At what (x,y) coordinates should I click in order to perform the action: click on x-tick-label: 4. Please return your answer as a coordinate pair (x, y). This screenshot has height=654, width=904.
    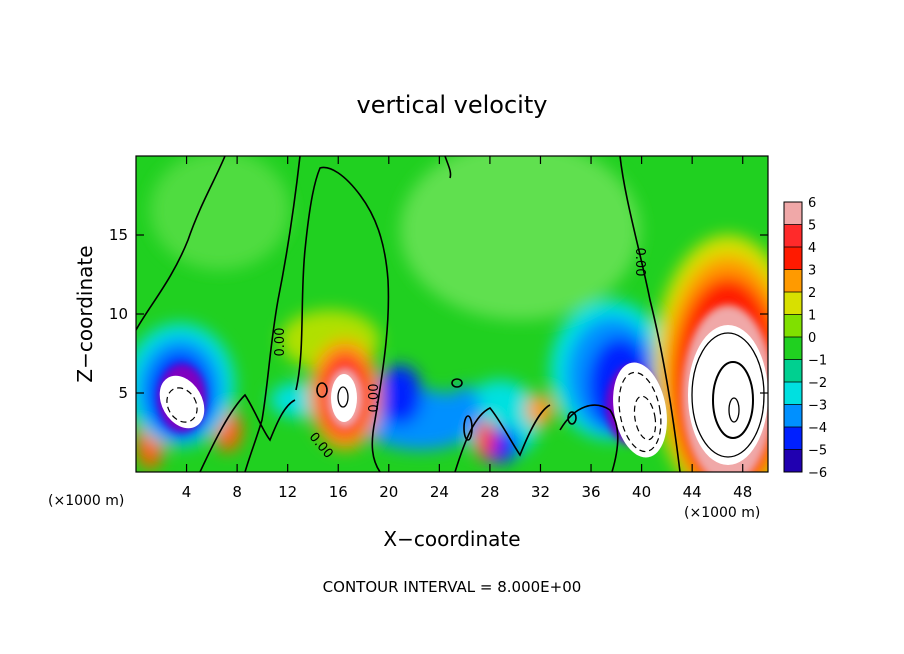
    Looking at the image, I should click on (187, 492).